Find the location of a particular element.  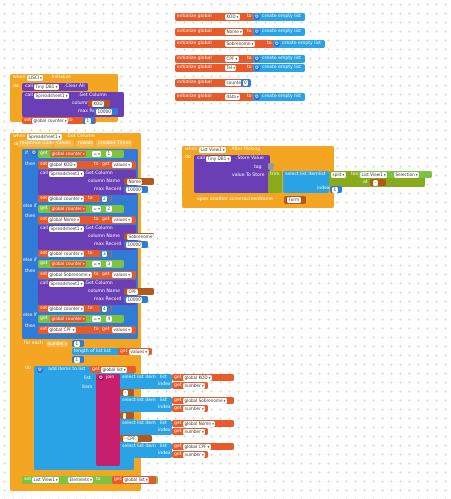

var-name-field: KOD is located at coordinates (232, 17).